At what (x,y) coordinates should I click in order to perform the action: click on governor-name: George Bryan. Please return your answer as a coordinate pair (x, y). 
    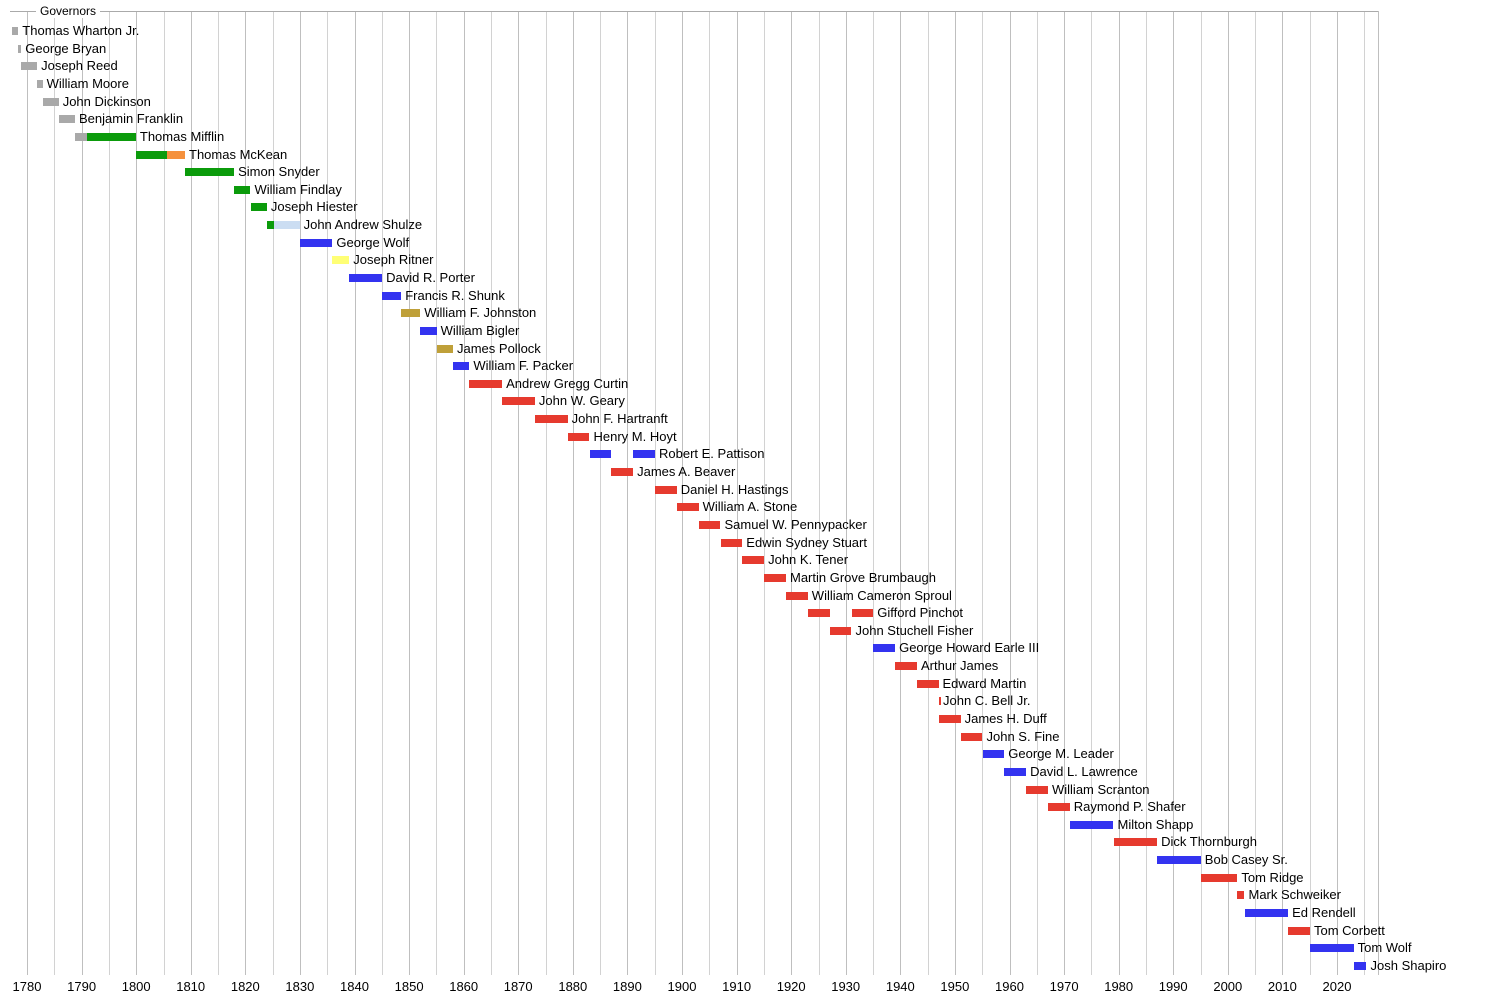
    Looking at the image, I should click on (66, 48).